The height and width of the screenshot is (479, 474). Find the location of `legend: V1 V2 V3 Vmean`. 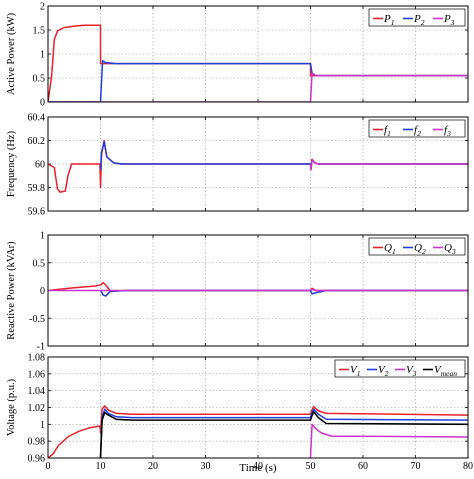

legend: V1 V2 V3 Vmean is located at coordinates (400, 368).